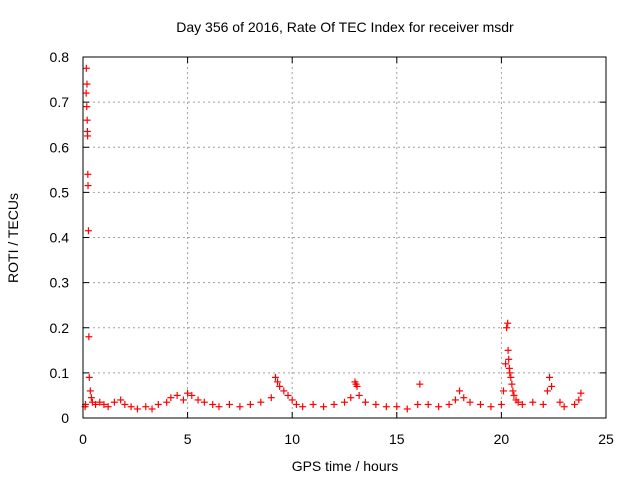  I want to click on x-tick-label: 5, so click(188, 439).